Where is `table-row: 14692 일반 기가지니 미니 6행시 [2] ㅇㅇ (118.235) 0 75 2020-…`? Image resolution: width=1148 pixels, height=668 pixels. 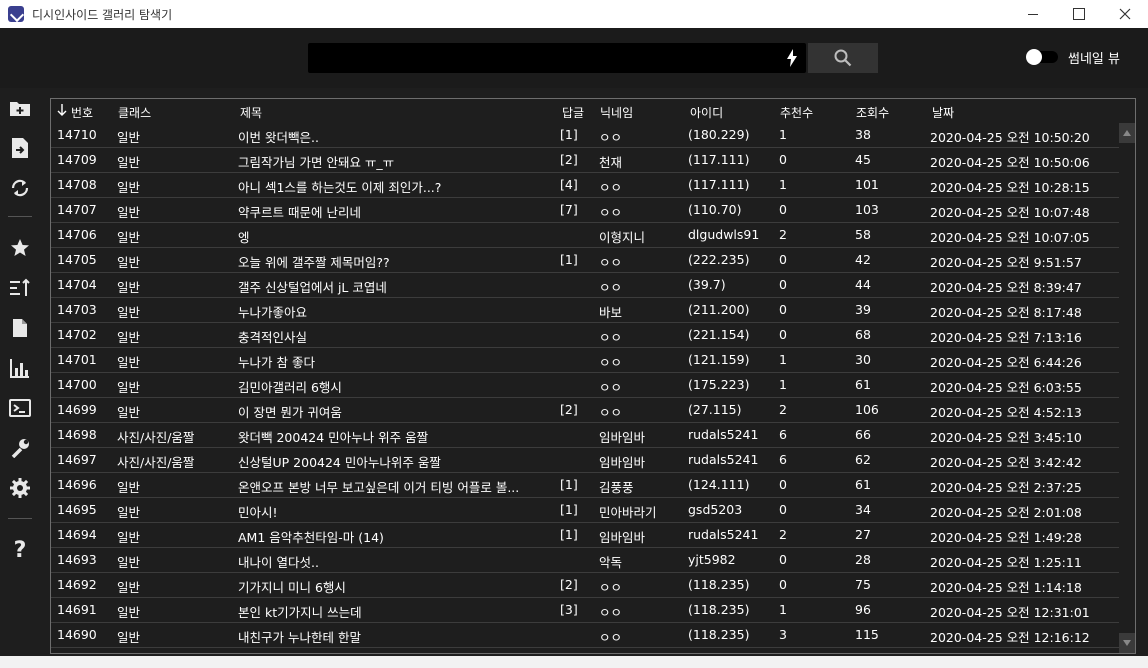 table-row: 14692 일반 기가지니 미니 6행시 [2] ㅇㅇ (118.235) 0 75 2020-… is located at coordinates (585, 585).